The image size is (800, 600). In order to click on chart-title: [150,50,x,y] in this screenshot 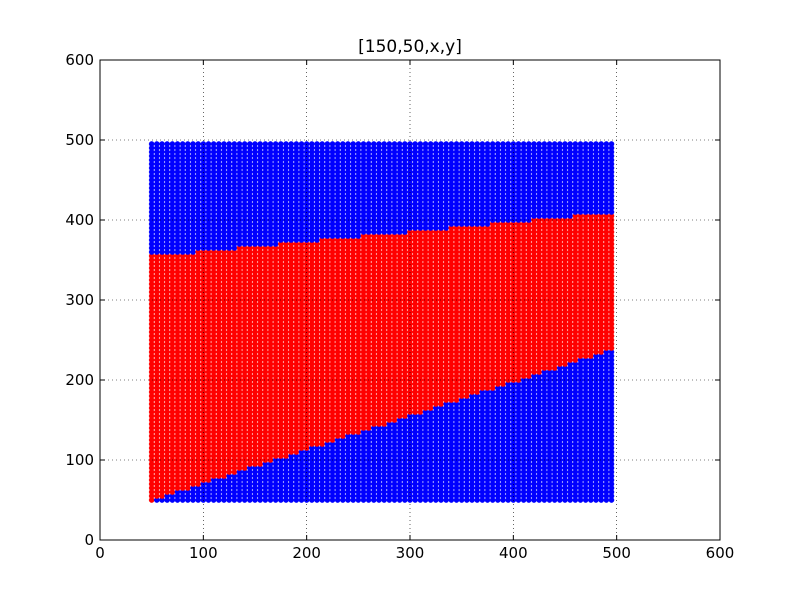, I will do `click(410, 47)`.